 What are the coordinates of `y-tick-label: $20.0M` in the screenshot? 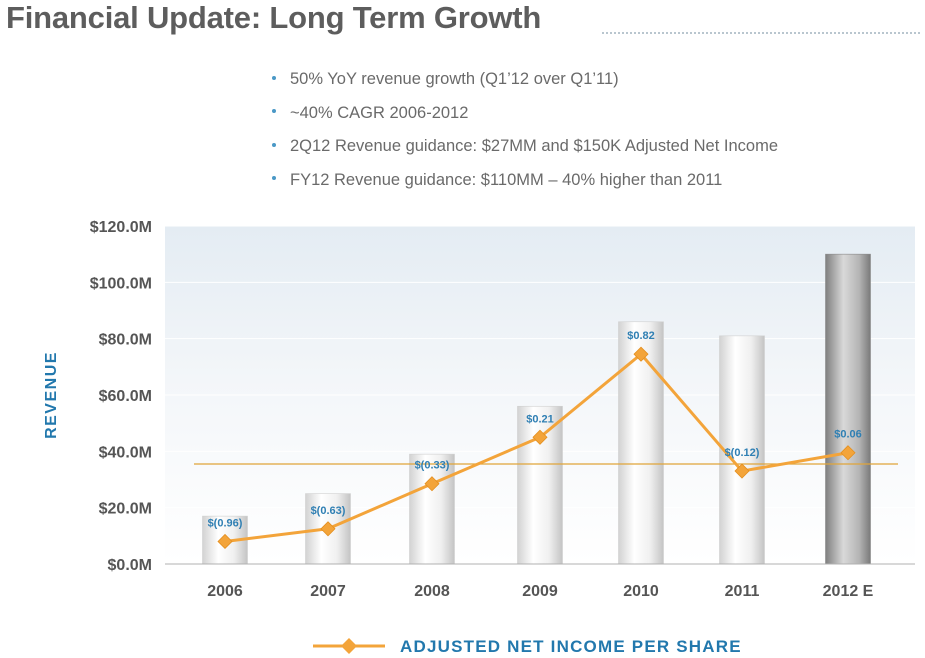 It's located at (125, 509).